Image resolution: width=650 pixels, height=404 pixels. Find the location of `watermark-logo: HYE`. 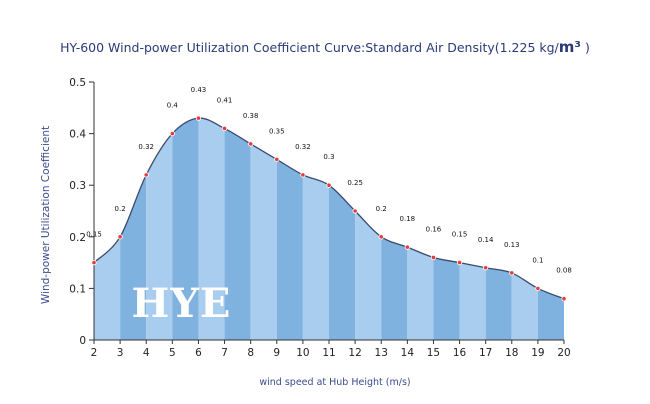

watermark-logo: HYE is located at coordinates (182, 303).